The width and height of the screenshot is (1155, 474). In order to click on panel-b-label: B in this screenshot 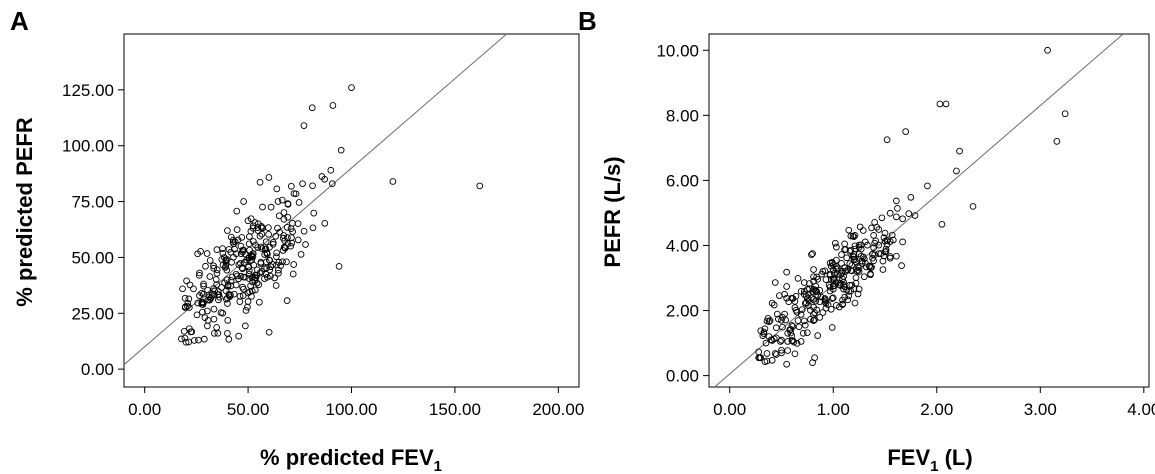, I will do `click(587, 21)`.